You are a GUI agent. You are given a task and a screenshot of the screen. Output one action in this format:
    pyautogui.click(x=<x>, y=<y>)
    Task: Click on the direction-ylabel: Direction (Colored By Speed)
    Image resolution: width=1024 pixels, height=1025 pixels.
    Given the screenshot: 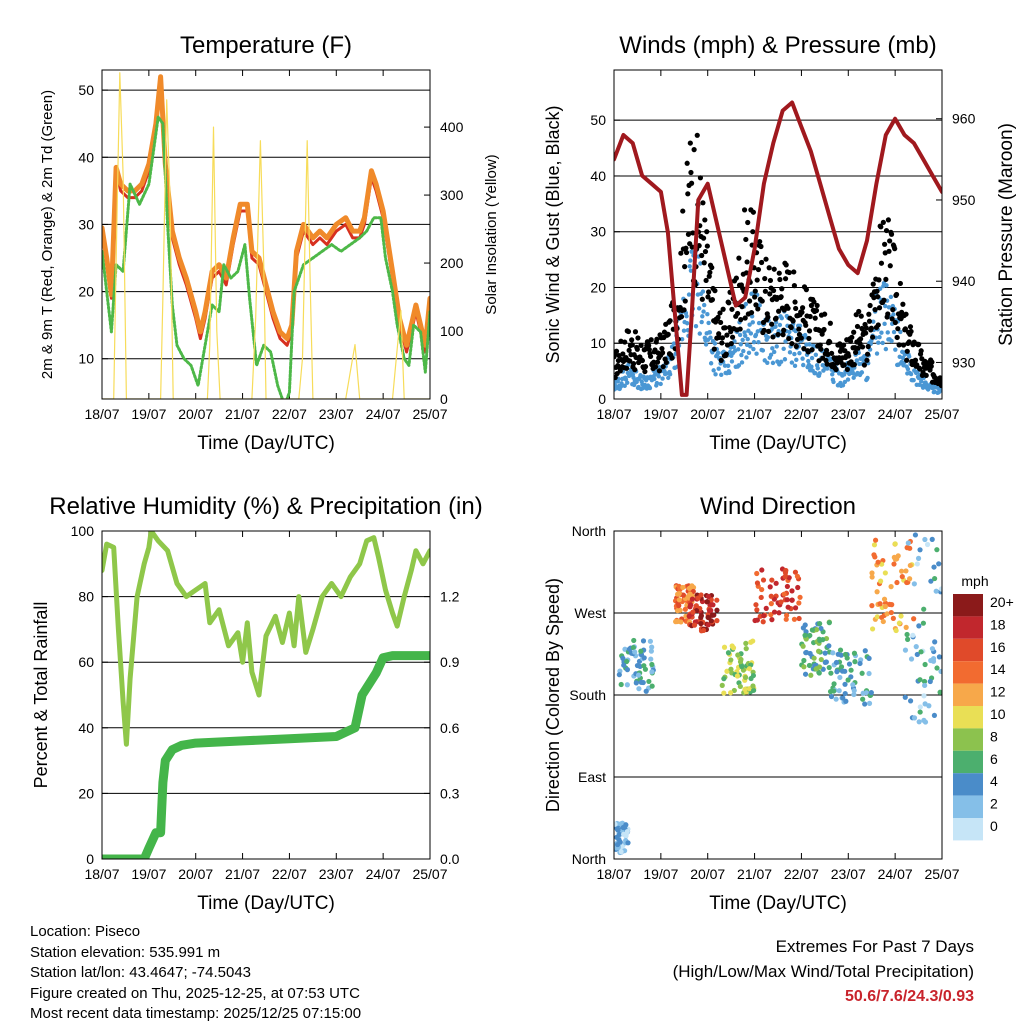 What is the action you would take?
    pyautogui.click(x=553, y=695)
    